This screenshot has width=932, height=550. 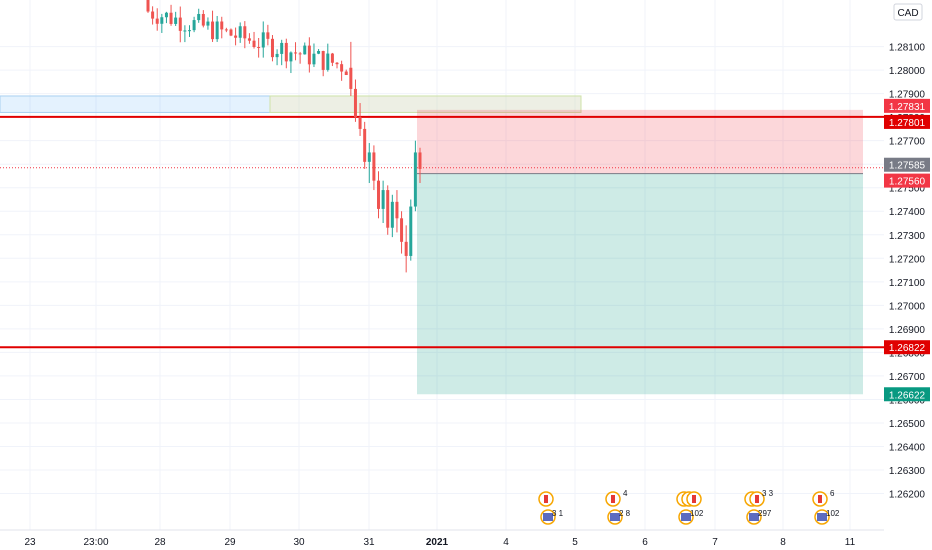 I want to click on event-count-bottom: 3 1, so click(x=558, y=513).